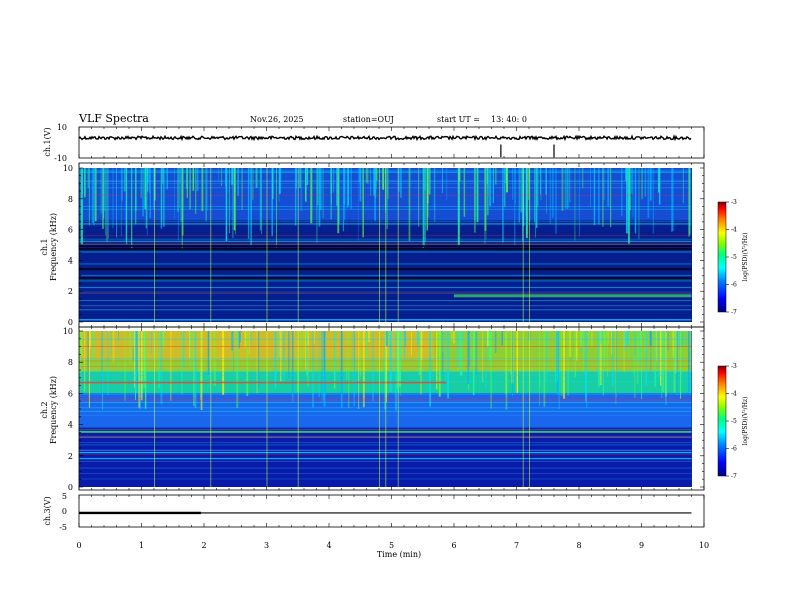 The image size is (792, 612). I want to click on ch1-ytick-label: 8, so click(70, 199).